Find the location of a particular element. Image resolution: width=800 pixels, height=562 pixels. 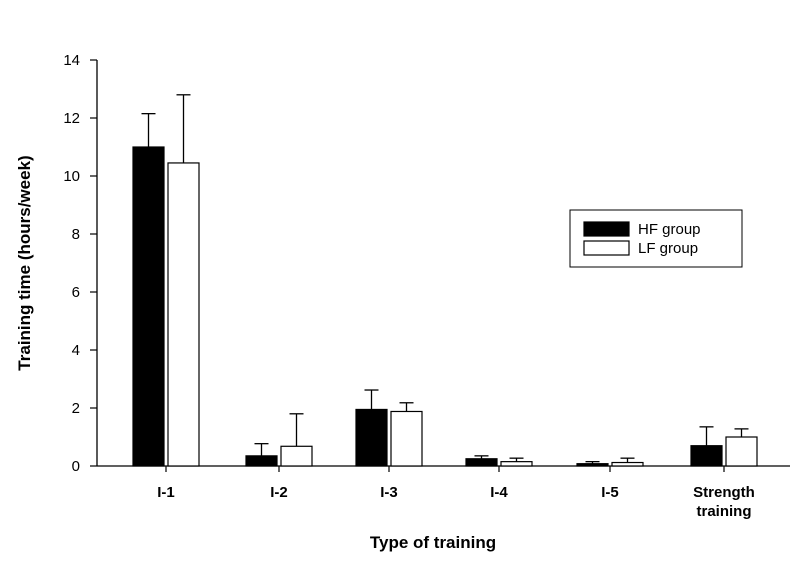

y-axis-title: Training time (hours/week) is located at coordinates (24, 262).